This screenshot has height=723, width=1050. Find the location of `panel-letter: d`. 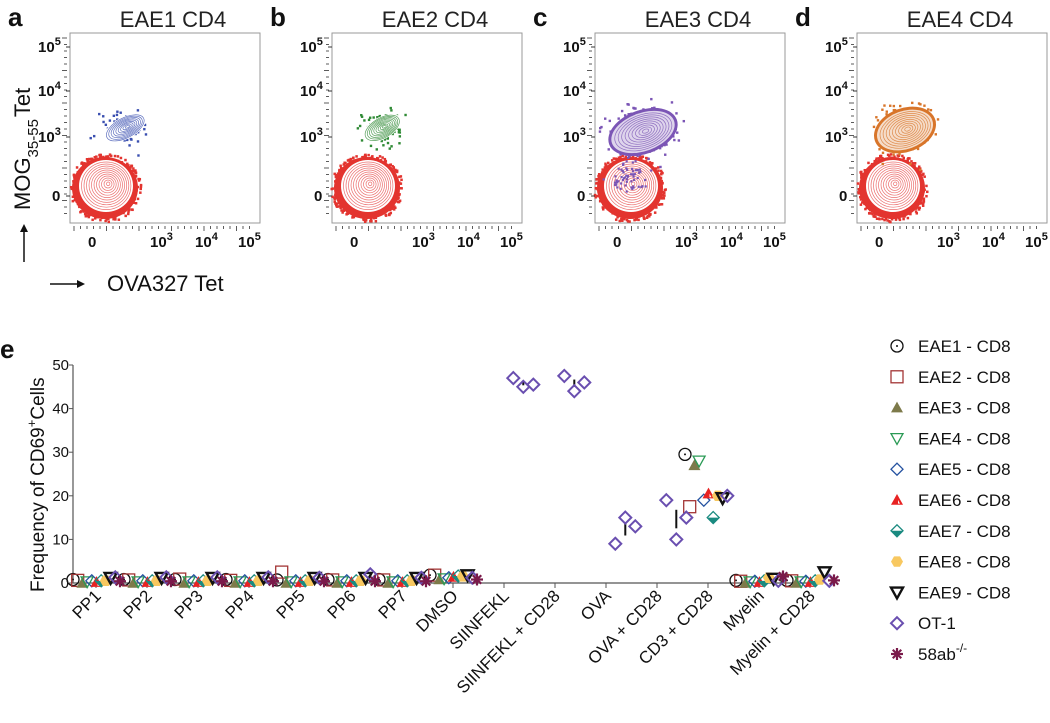

panel-letter: d is located at coordinates (803, 17).